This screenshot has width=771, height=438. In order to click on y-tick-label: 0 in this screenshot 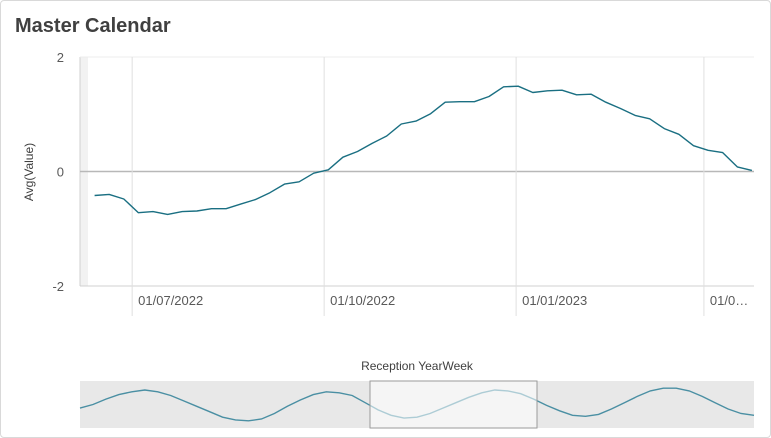, I will do `click(60, 172)`.